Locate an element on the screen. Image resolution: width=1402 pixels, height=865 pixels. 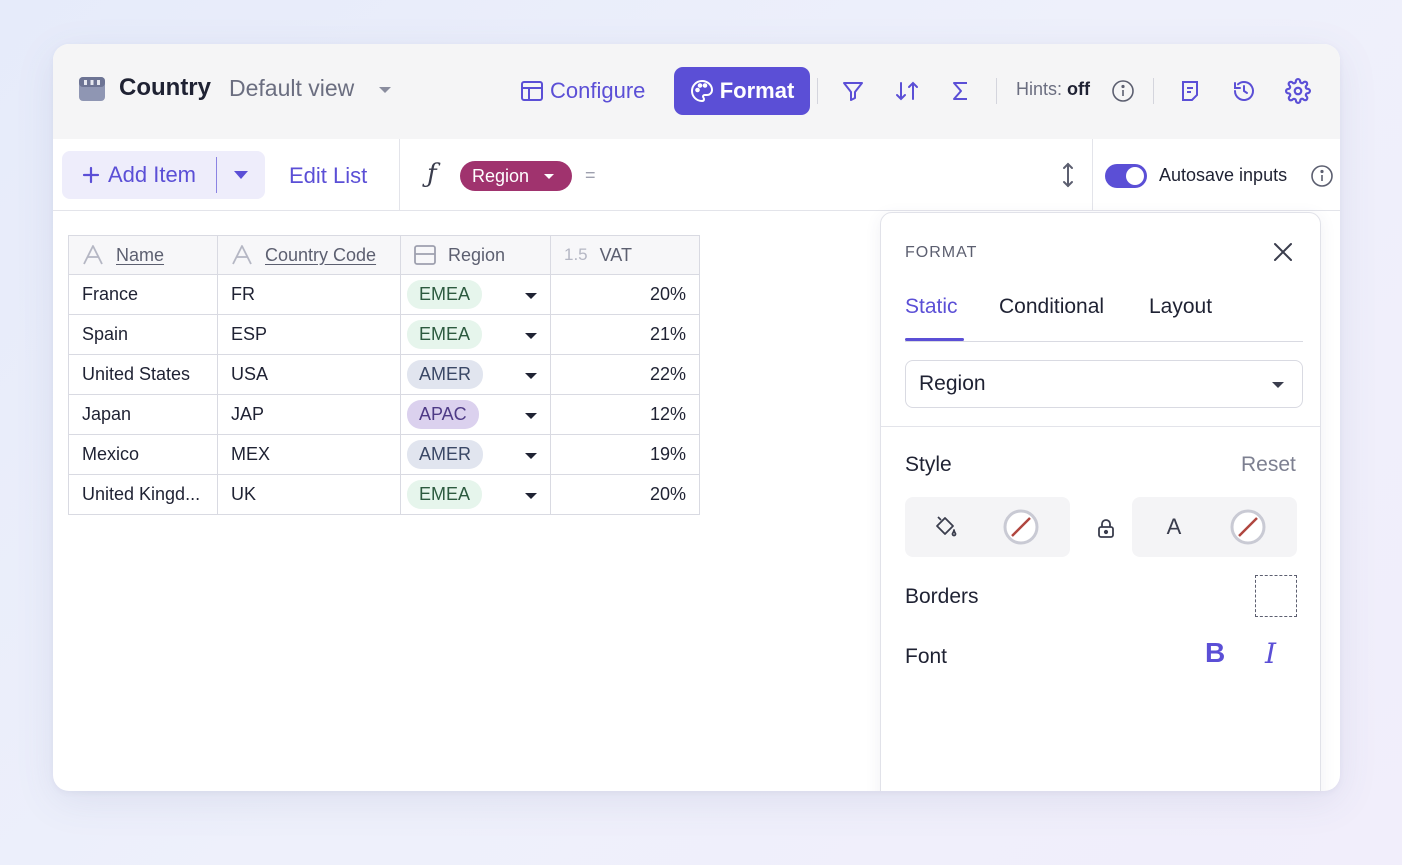
cell-country-code: UK is located at coordinates (309, 494).